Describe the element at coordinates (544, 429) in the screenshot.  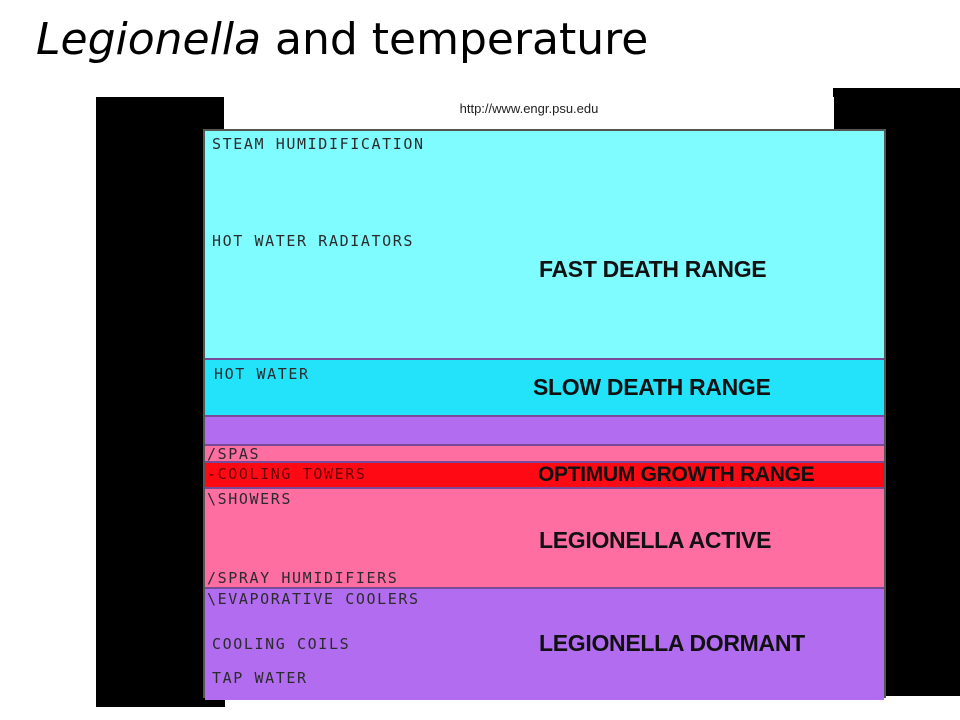
I see `band-purple-gap` at that location.